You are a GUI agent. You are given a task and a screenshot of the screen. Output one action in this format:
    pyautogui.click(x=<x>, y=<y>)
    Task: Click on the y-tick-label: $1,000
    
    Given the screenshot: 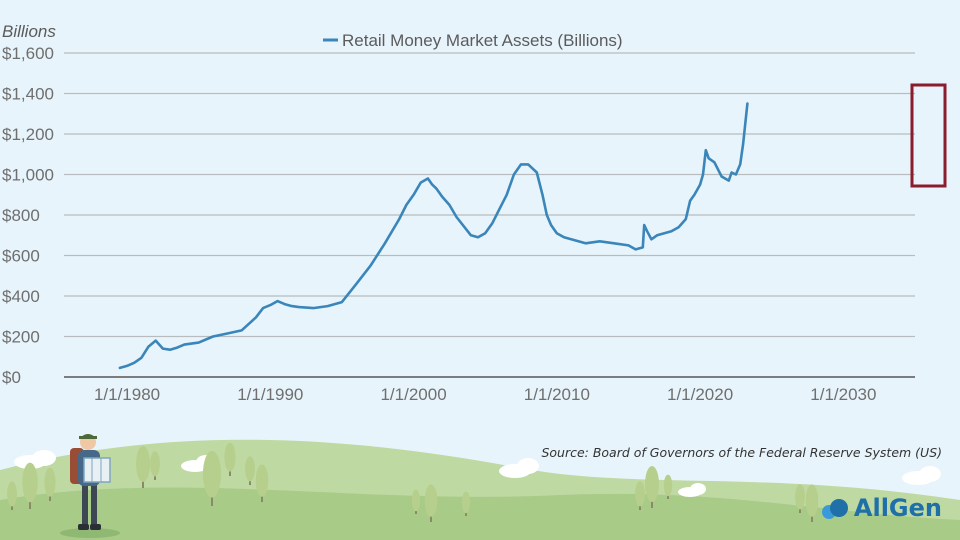 What is the action you would take?
    pyautogui.click(x=28, y=175)
    